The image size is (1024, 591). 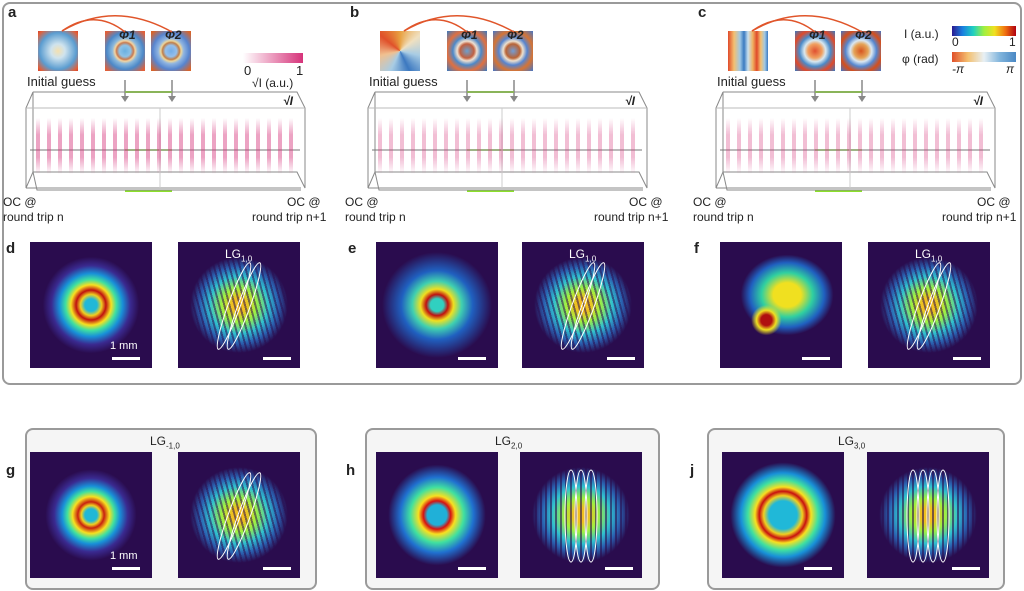 What do you see at coordinates (300, 70) in the screenshot?
I see `sqrt-i-max: 1` at bounding box center [300, 70].